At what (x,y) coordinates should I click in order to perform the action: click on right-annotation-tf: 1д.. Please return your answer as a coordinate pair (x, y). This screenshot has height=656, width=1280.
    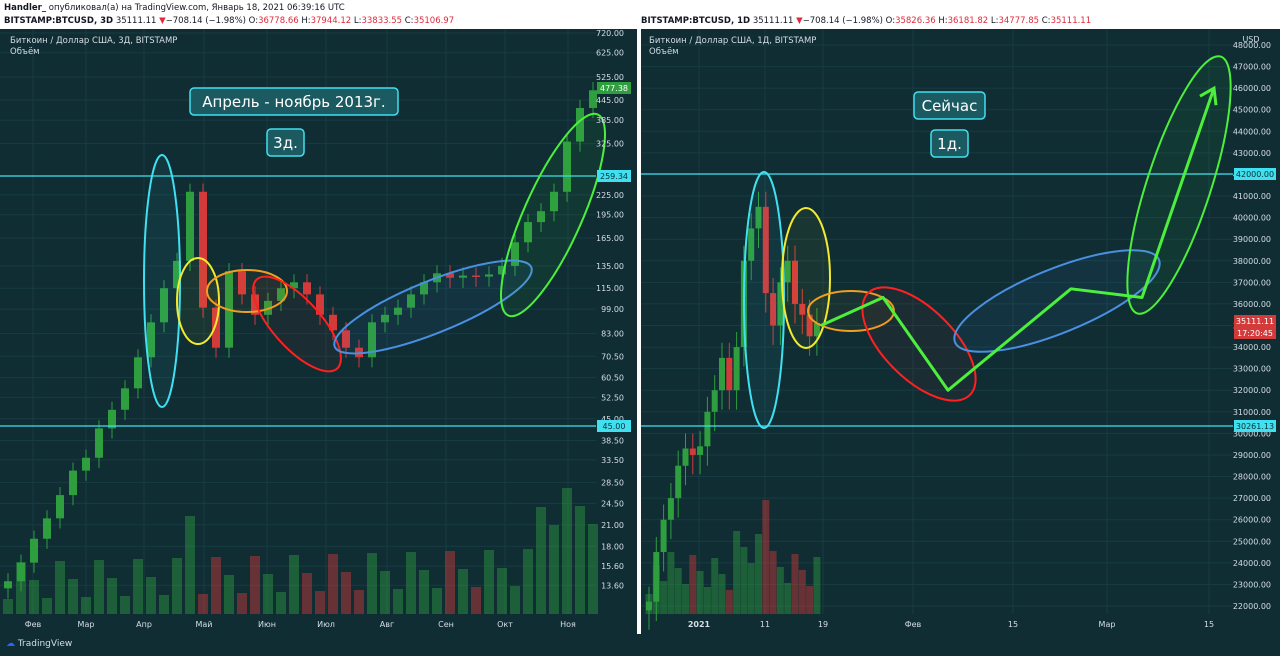
    Looking at the image, I should click on (949, 144).